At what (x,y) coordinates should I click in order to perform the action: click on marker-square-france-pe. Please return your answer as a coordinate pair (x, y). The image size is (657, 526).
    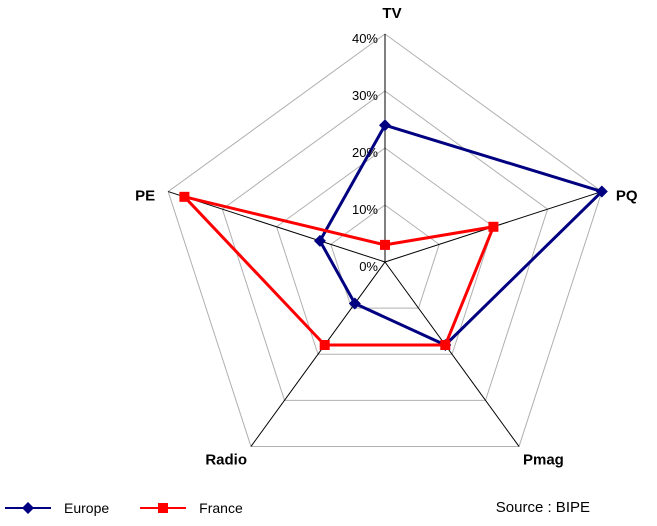
    Looking at the image, I should click on (184, 196).